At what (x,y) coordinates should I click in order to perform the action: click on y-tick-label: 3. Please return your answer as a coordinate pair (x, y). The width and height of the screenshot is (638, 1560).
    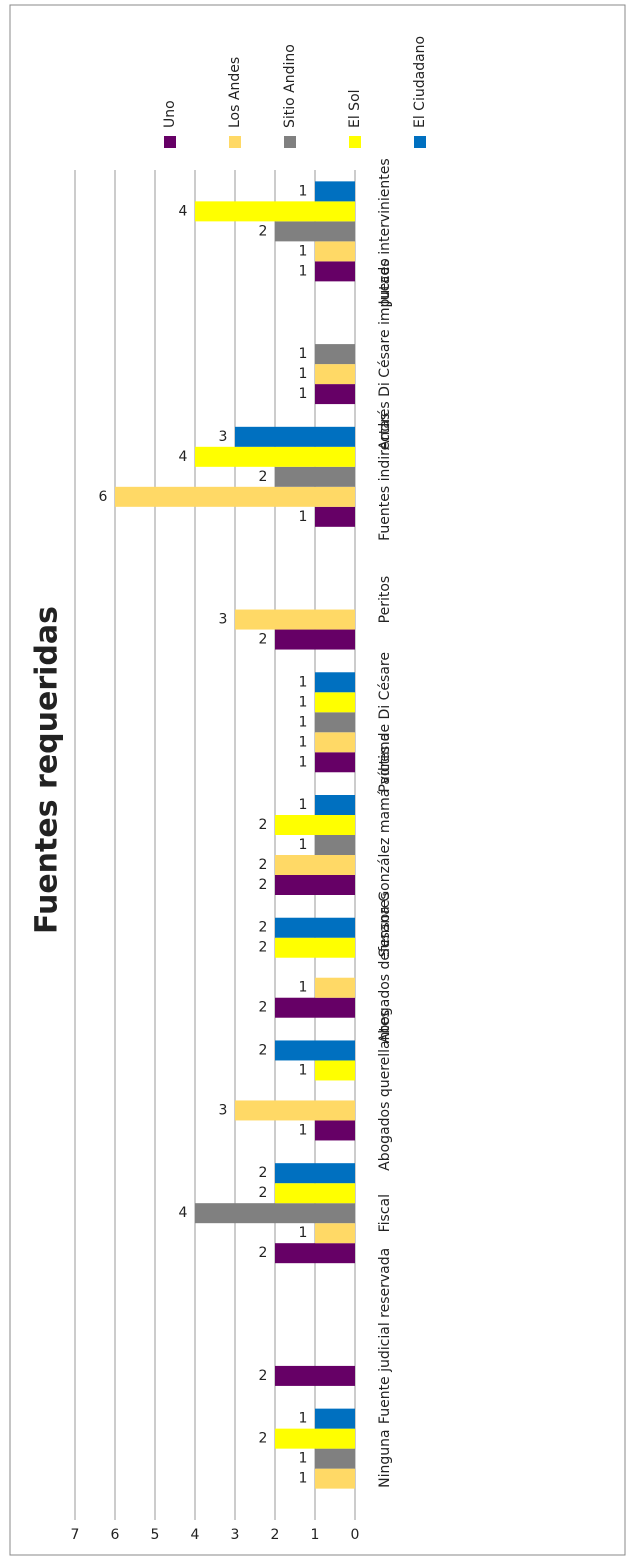
    Looking at the image, I should click on (235, 1535).